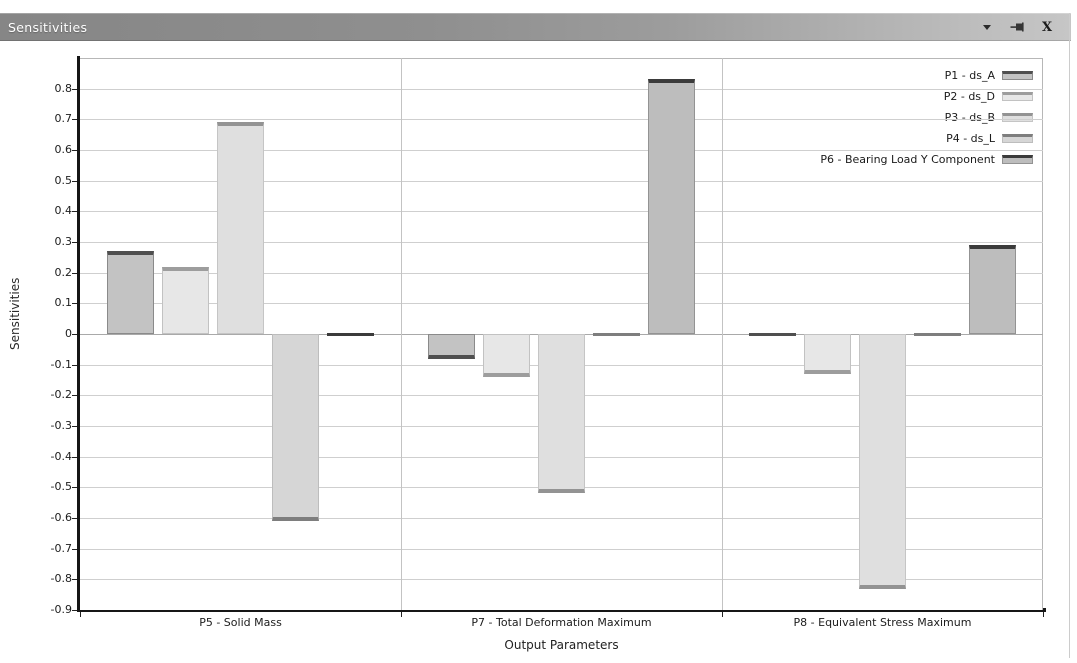 This screenshot has width=1077, height=663. I want to click on y-tick-label: 0.8, so click(63, 88).